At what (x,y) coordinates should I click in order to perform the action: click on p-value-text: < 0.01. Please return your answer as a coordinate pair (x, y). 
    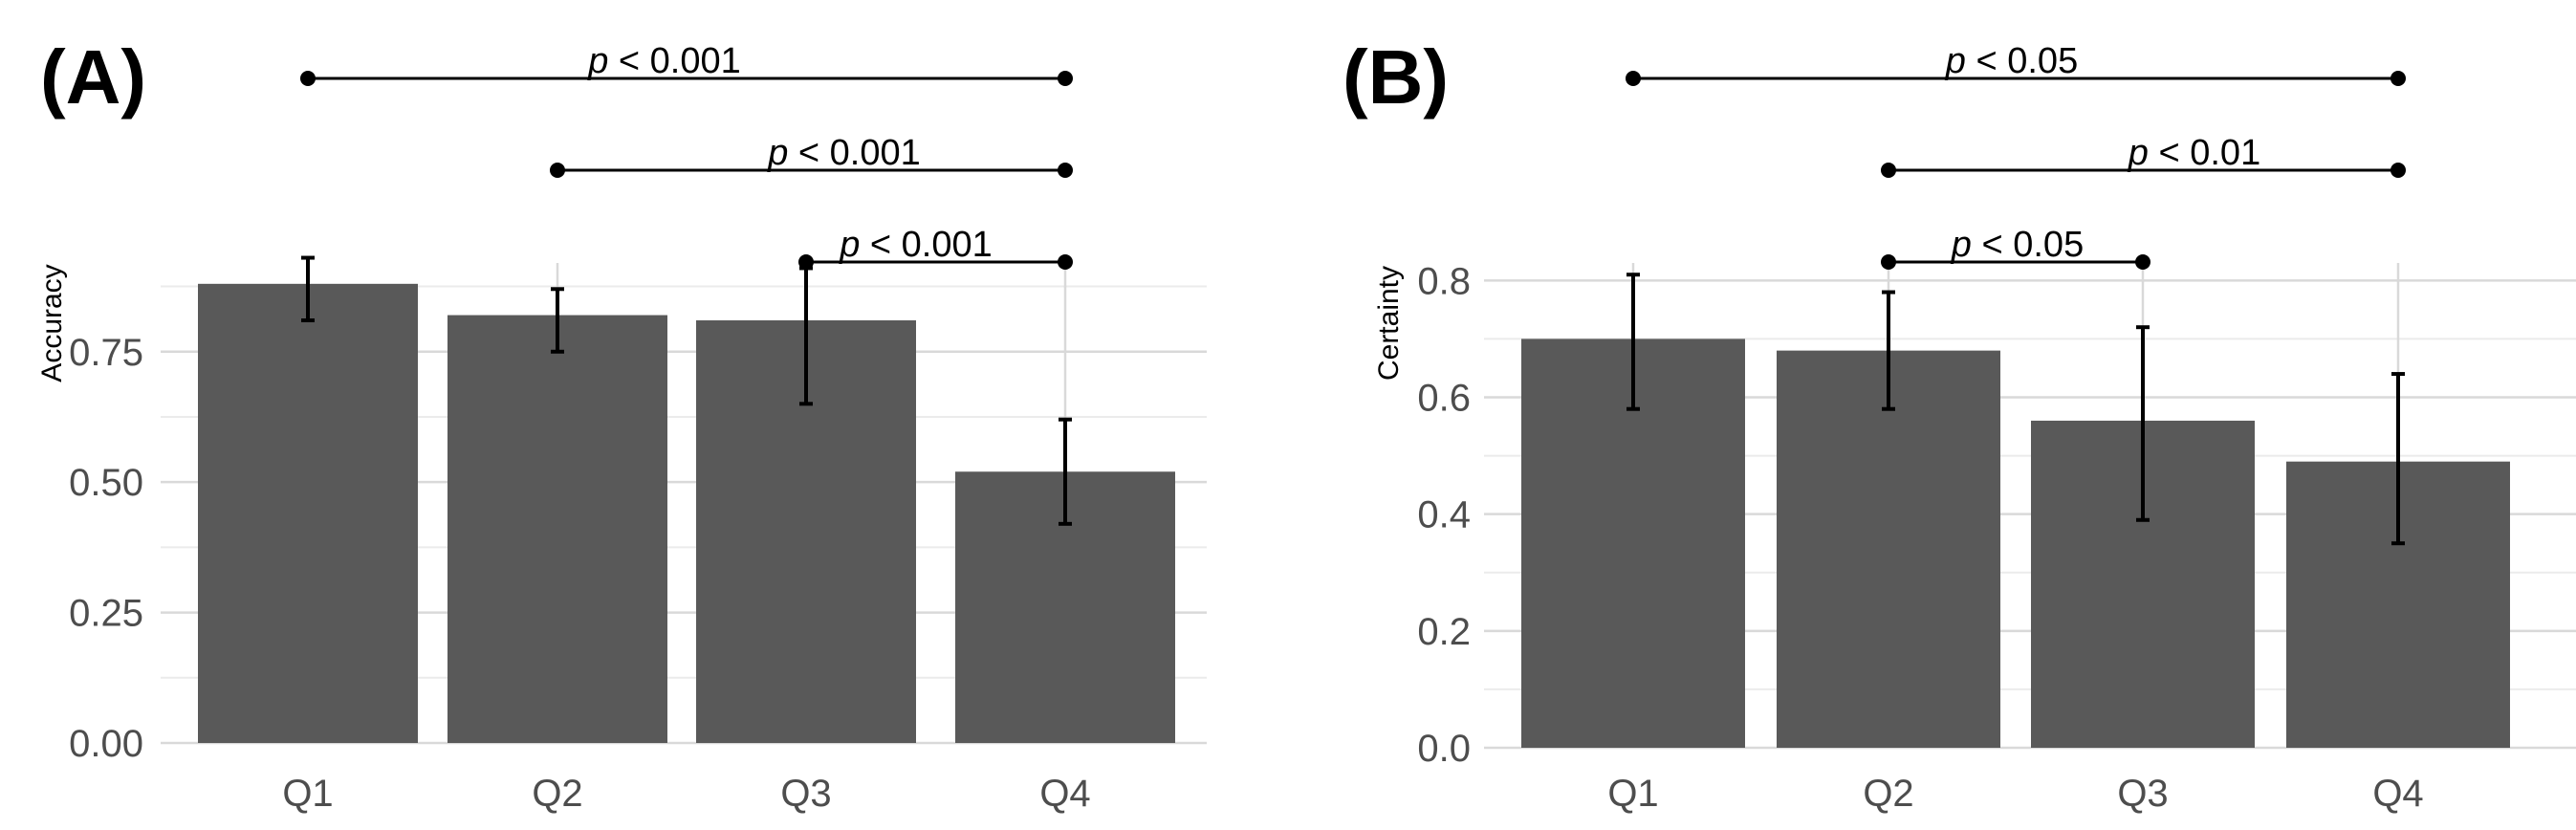
    Looking at the image, I should click on (2204, 153).